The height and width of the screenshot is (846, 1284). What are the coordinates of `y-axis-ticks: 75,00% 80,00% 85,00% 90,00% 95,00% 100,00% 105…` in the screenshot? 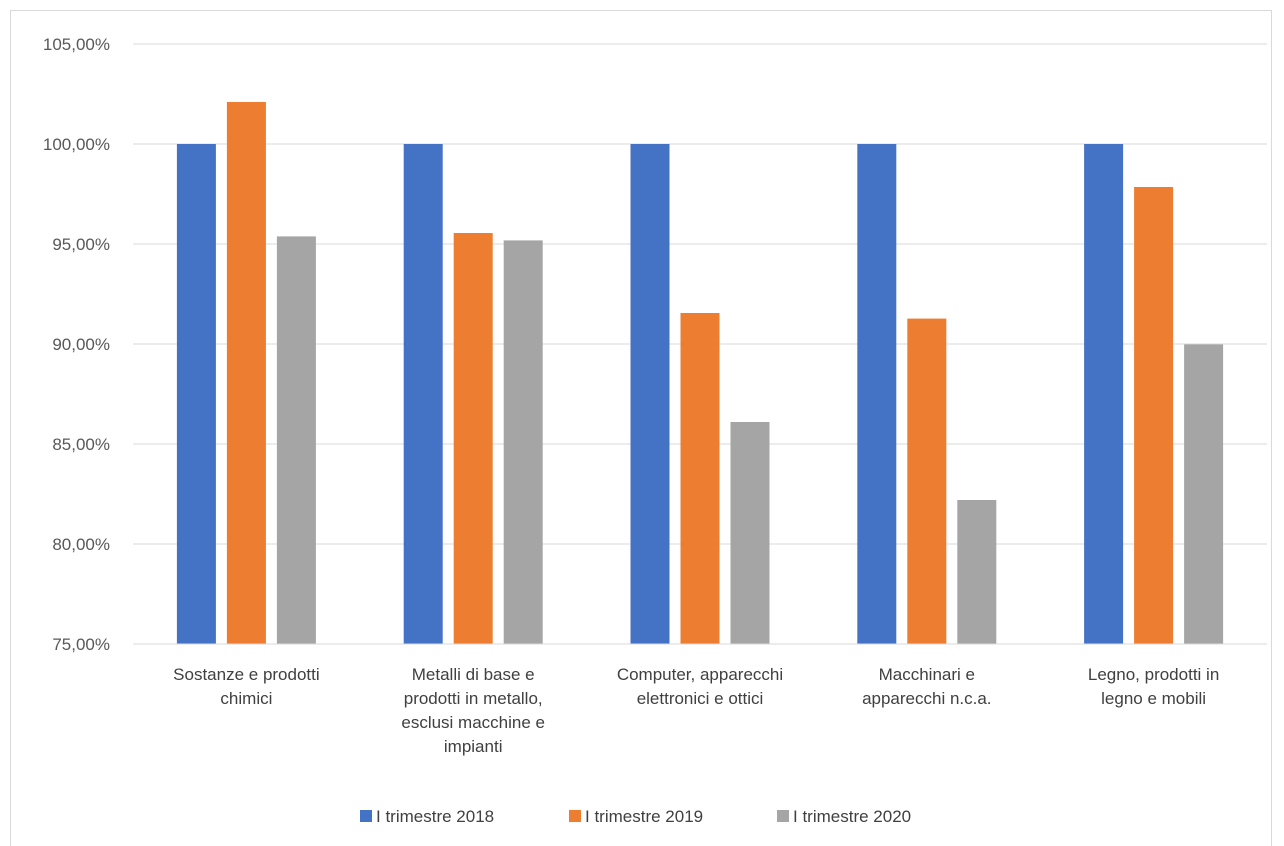 It's located at (76, 344).